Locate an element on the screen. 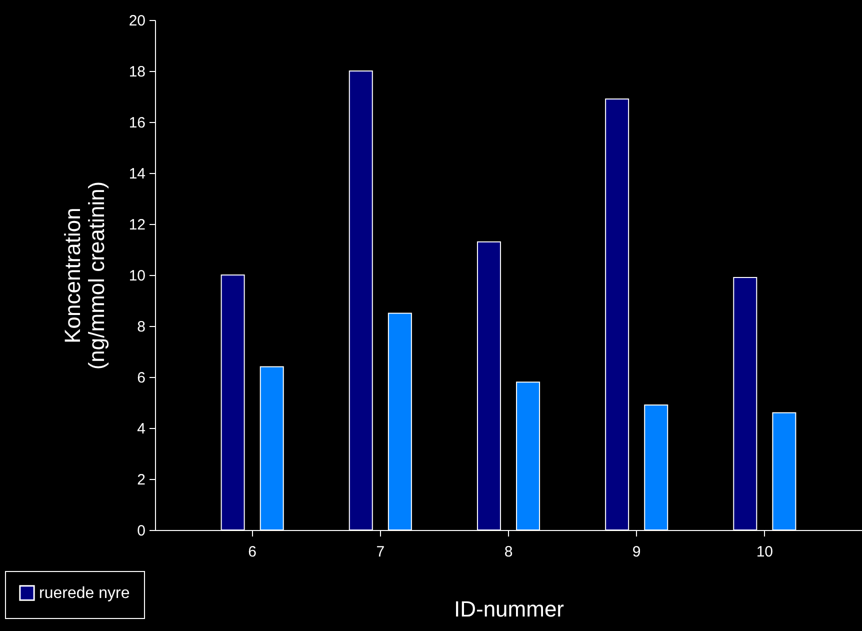 The image size is (862, 631). x-tick-label: 9 is located at coordinates (636, 552).